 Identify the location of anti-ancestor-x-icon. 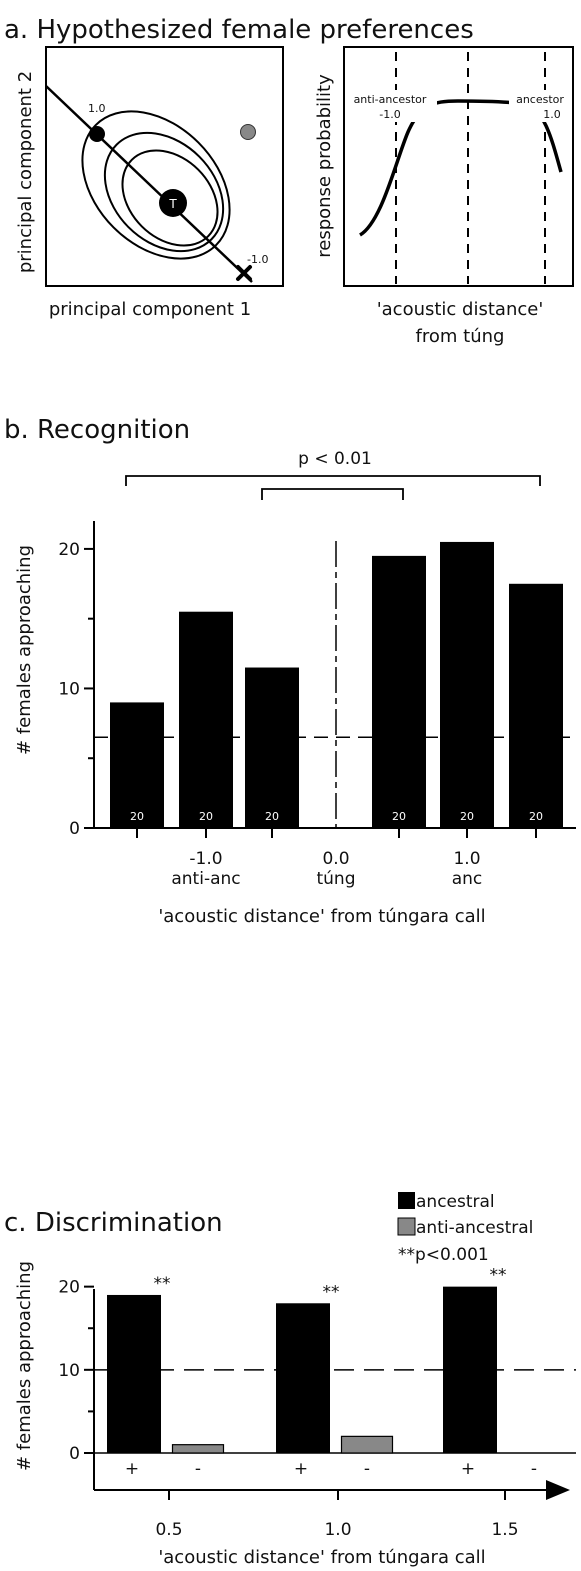
(244, 273).